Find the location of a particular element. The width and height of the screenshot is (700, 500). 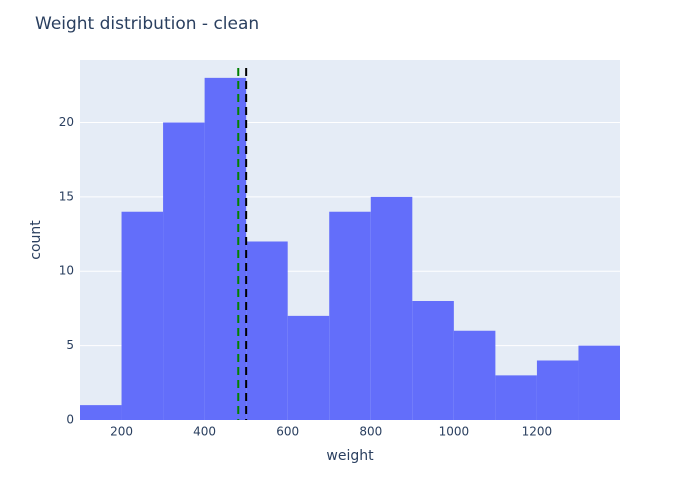

y-tick-label: 10 is located at coordinates (66, 271).